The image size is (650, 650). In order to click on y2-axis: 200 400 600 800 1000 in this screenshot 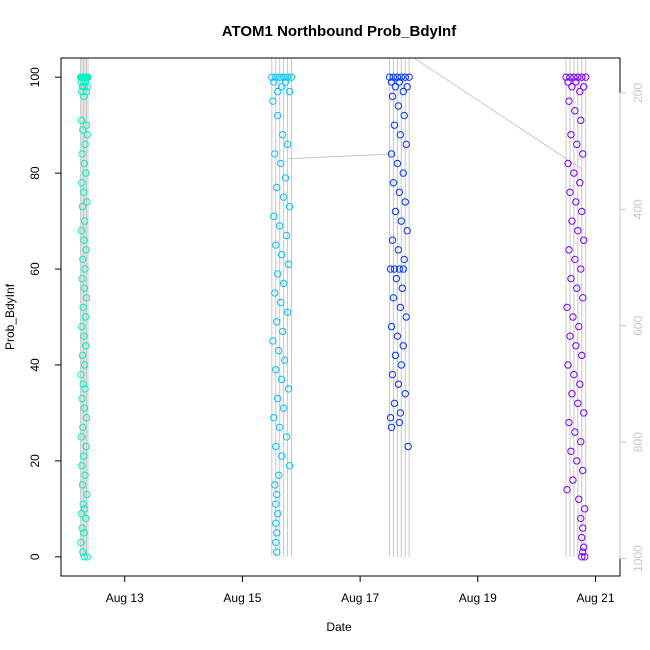, I will do `click(632, 327)`.